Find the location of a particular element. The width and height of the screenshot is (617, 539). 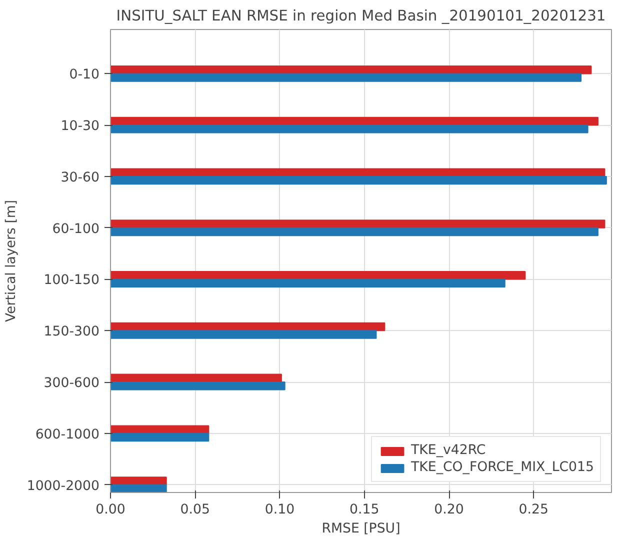

y-tick-label: 600-1000 is located at coordinates (67, 434).